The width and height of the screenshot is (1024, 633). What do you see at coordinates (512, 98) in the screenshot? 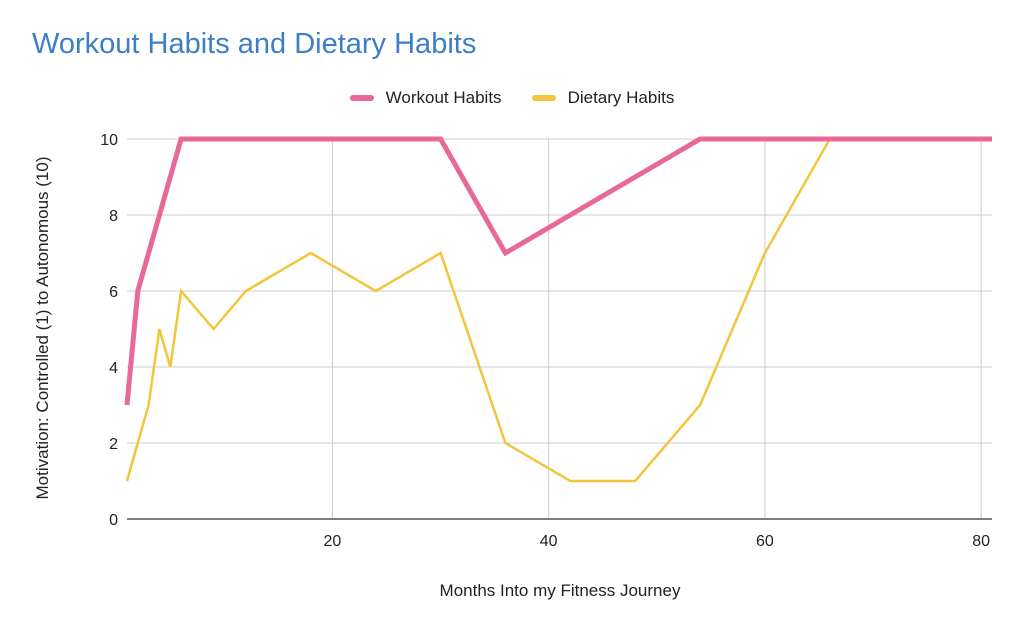
I see `legend: Workout Habits Dietary Habits` at bounding box center [512, 98].